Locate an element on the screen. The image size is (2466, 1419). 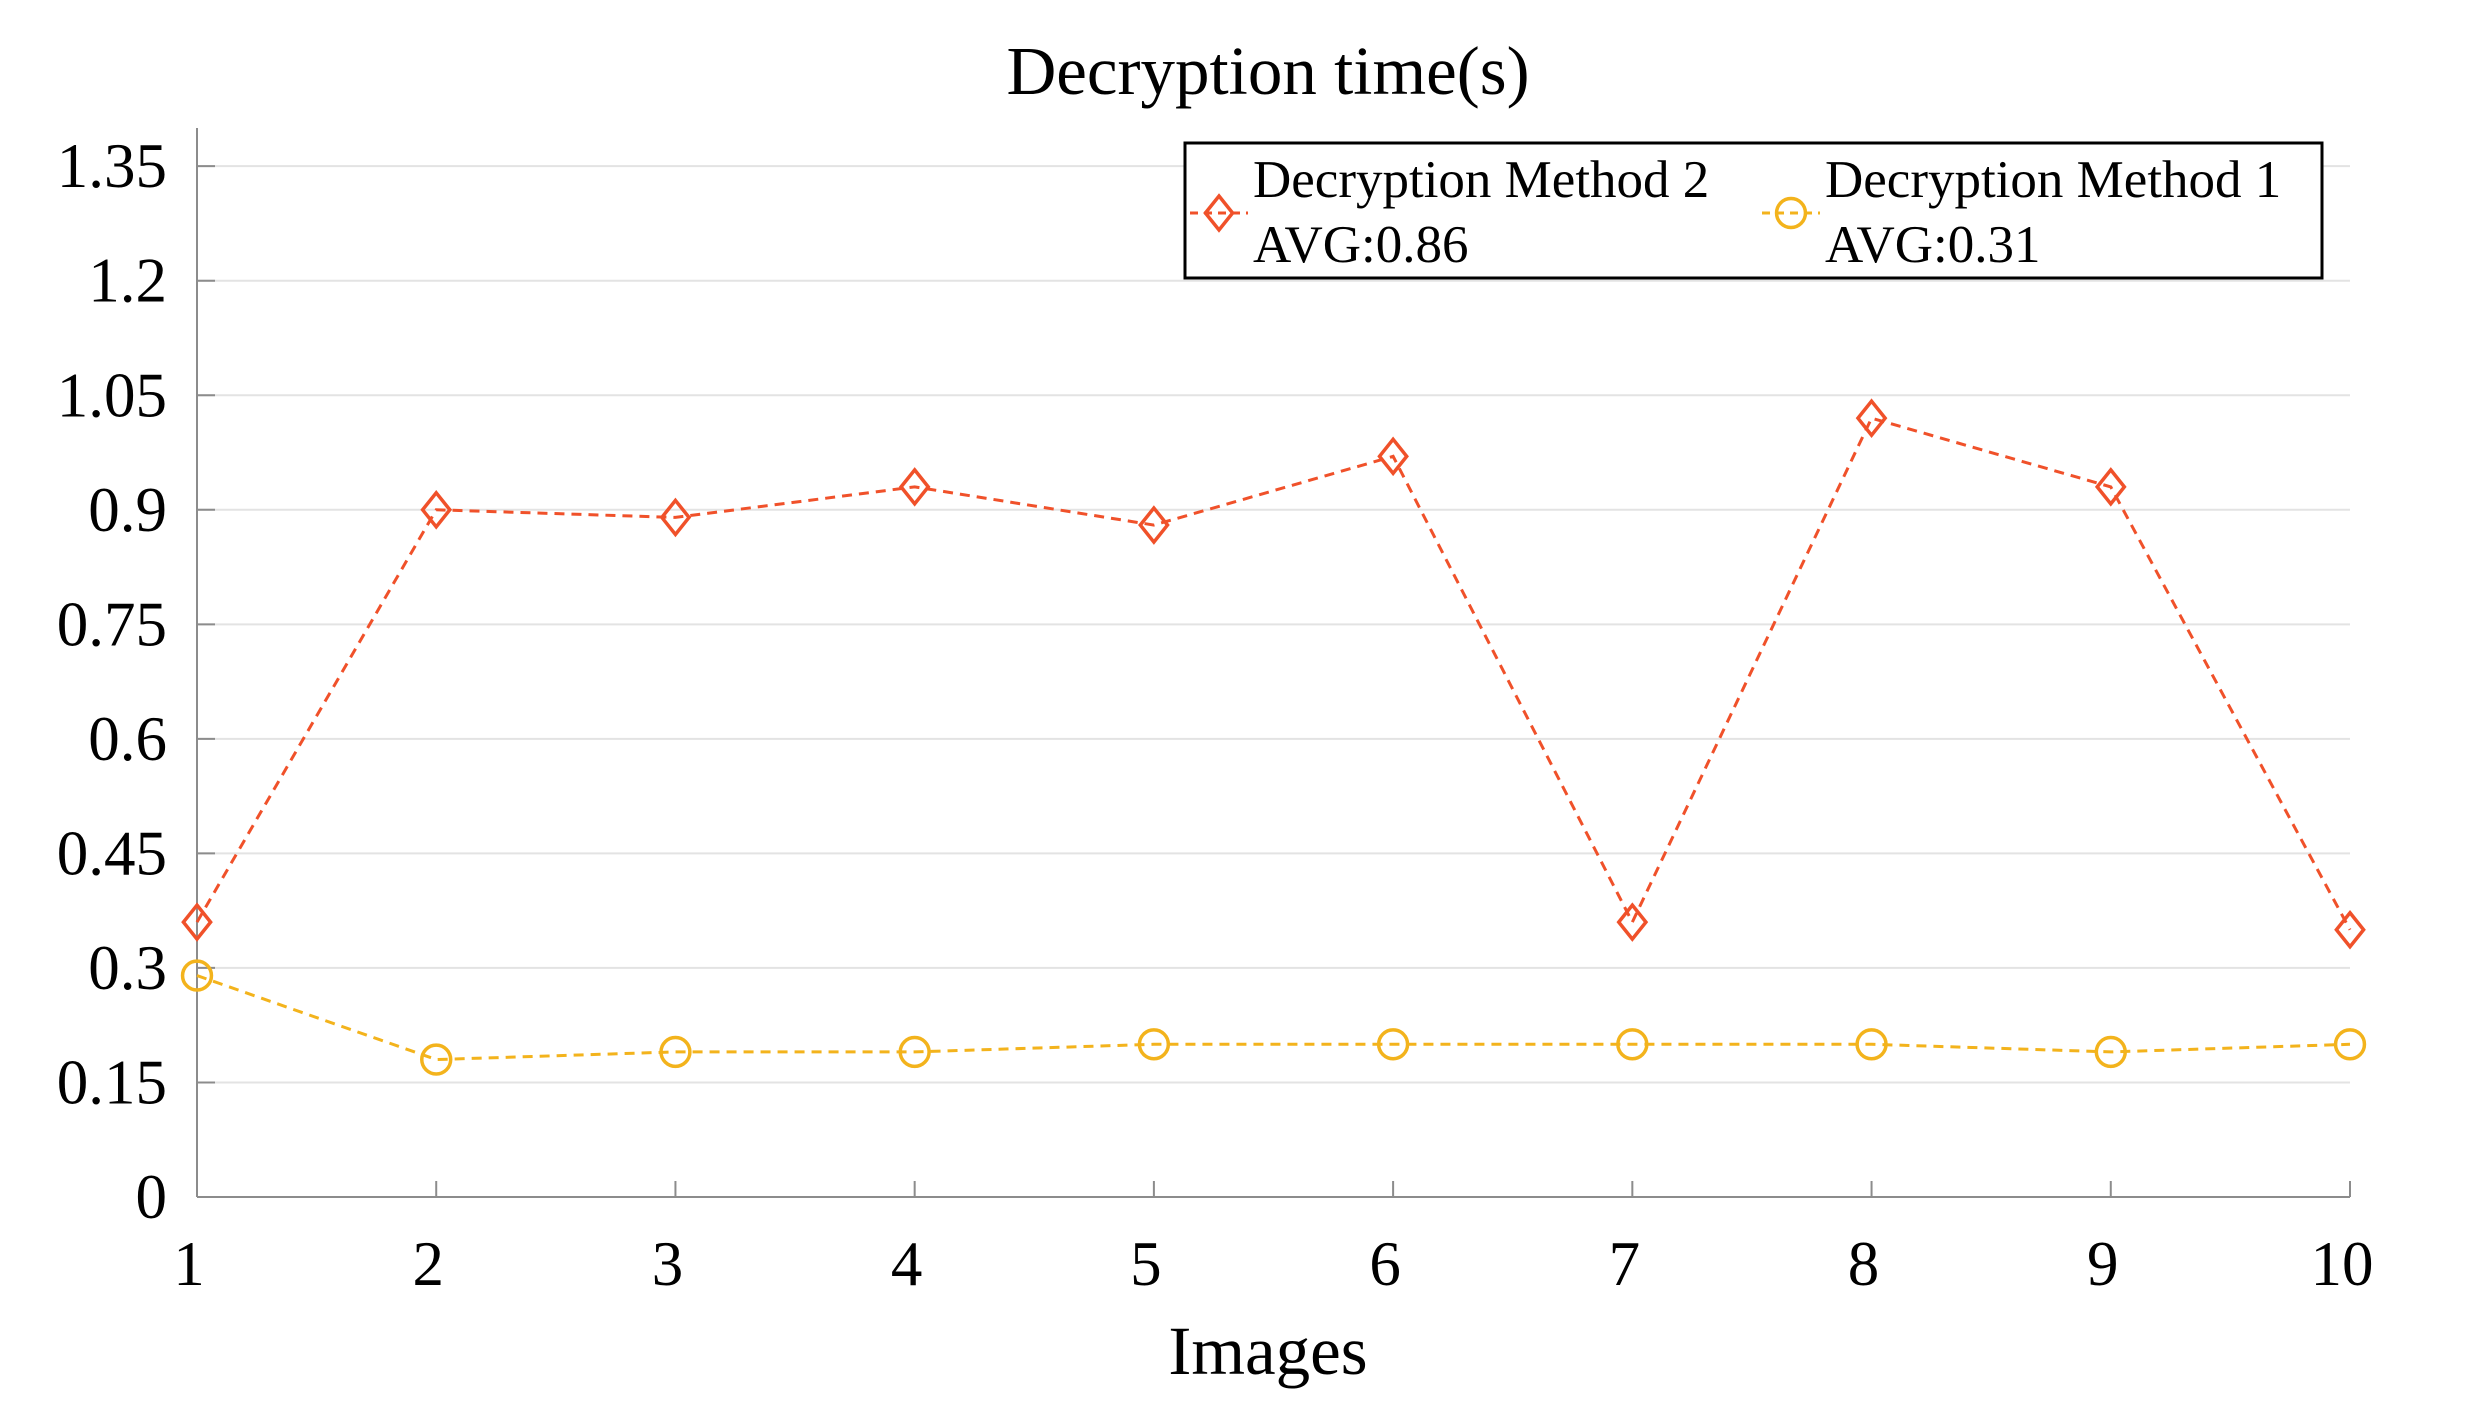
x-tick-label: 10 is located at coordinates (2342, 1264).